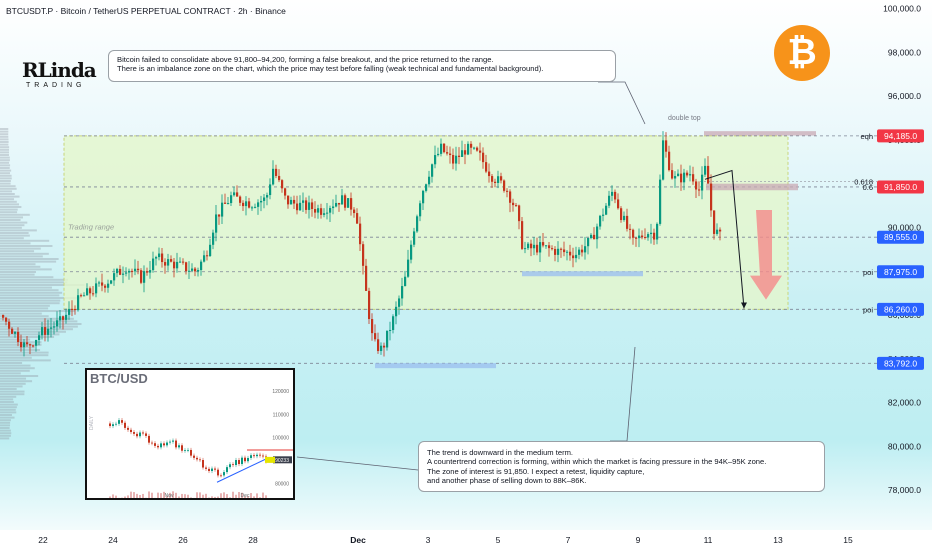  I want to click on price-label-text: 94,185.0, so click(900, 136).